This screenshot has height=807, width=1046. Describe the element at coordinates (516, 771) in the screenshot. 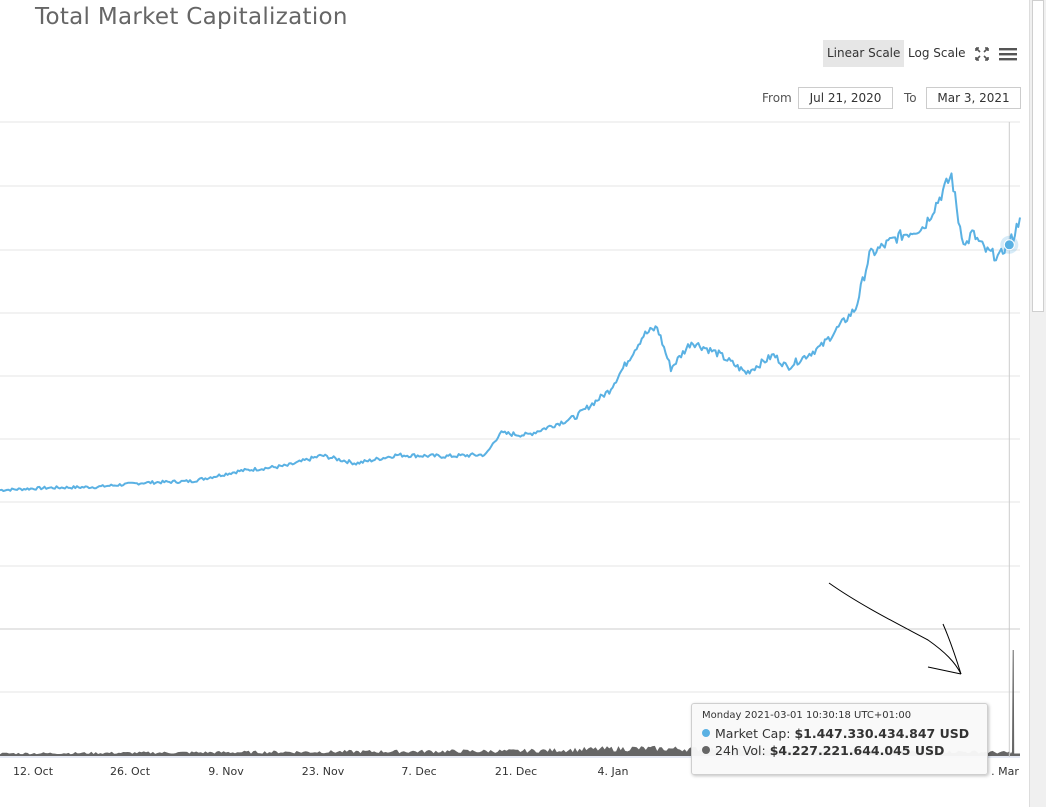

I see `x-tick-label: 21. Dec` at that location.